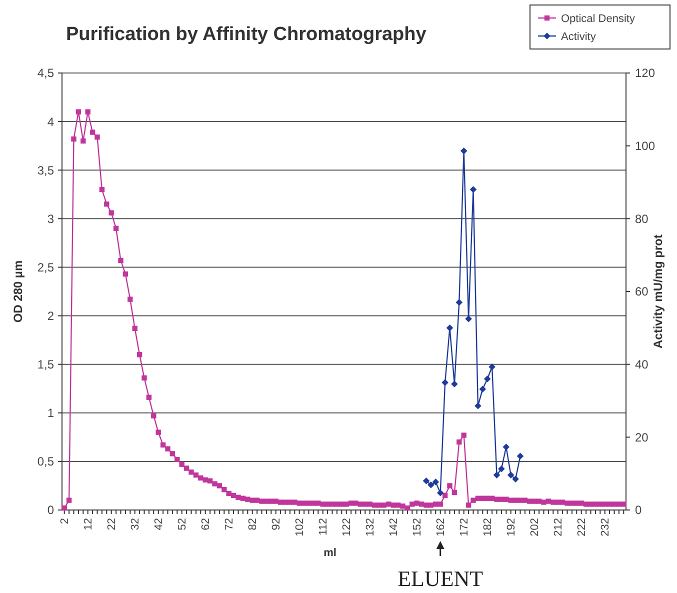  I want to click on y-tick-label: 2, so click(50, 315).